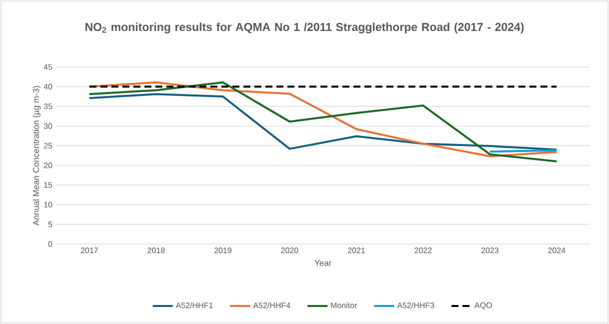 The image size is (609, 324). What do you see at coordinates (48, 126) in the screenshot?
I see `y-tick-label: 30` at bounding box center [48, 126].